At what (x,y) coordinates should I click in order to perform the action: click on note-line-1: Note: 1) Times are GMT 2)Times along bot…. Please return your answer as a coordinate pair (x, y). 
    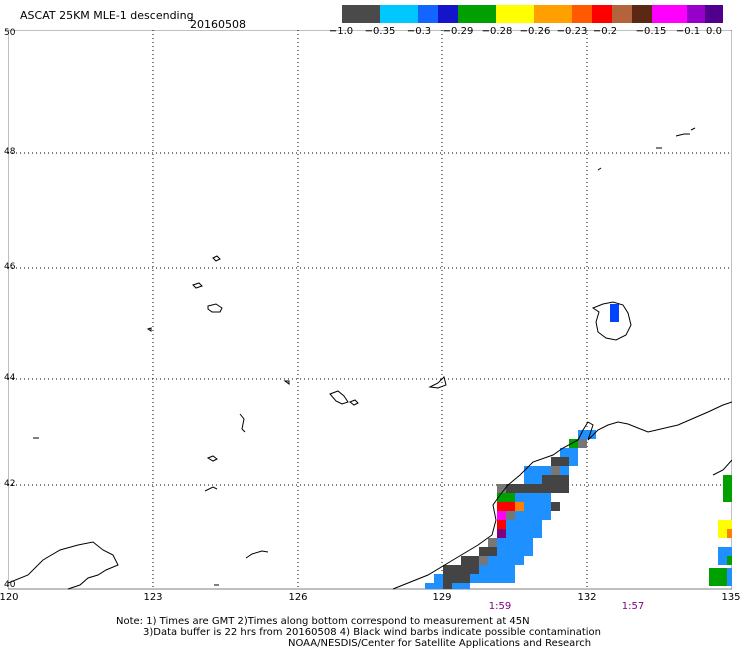
    Looking at the image, I should click on (323, 621).